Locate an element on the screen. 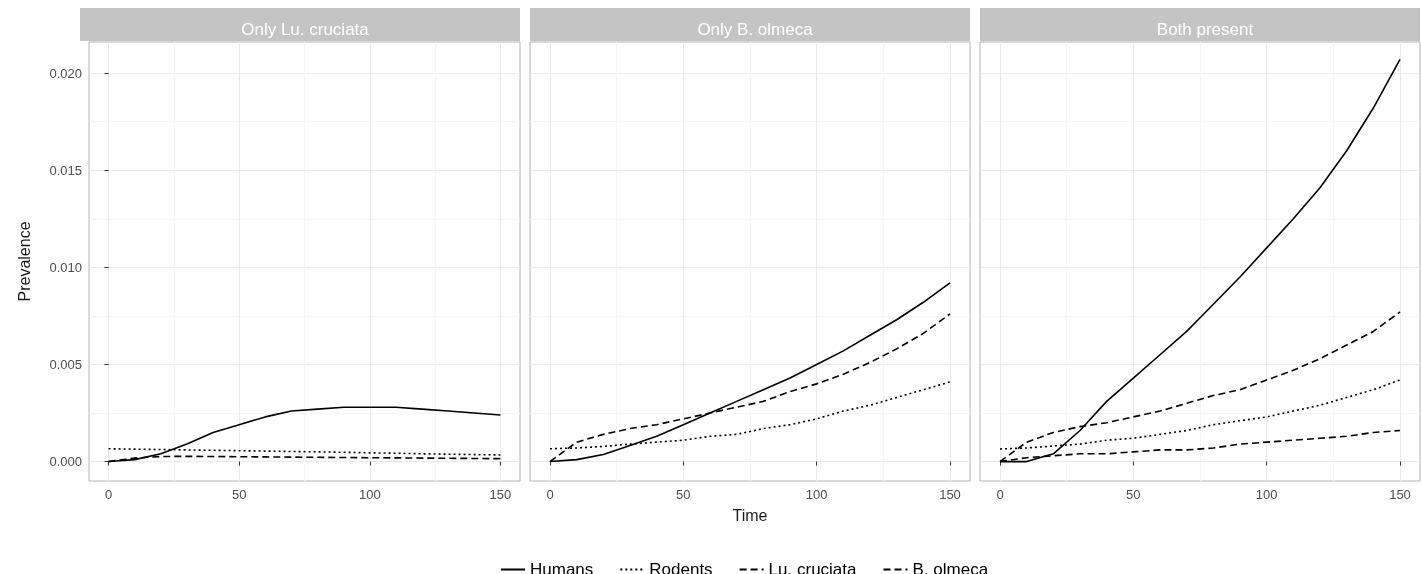 This screenshot has width=1422, height=574. y-tick-label: 0.000 is located at coordinates (65, 462).